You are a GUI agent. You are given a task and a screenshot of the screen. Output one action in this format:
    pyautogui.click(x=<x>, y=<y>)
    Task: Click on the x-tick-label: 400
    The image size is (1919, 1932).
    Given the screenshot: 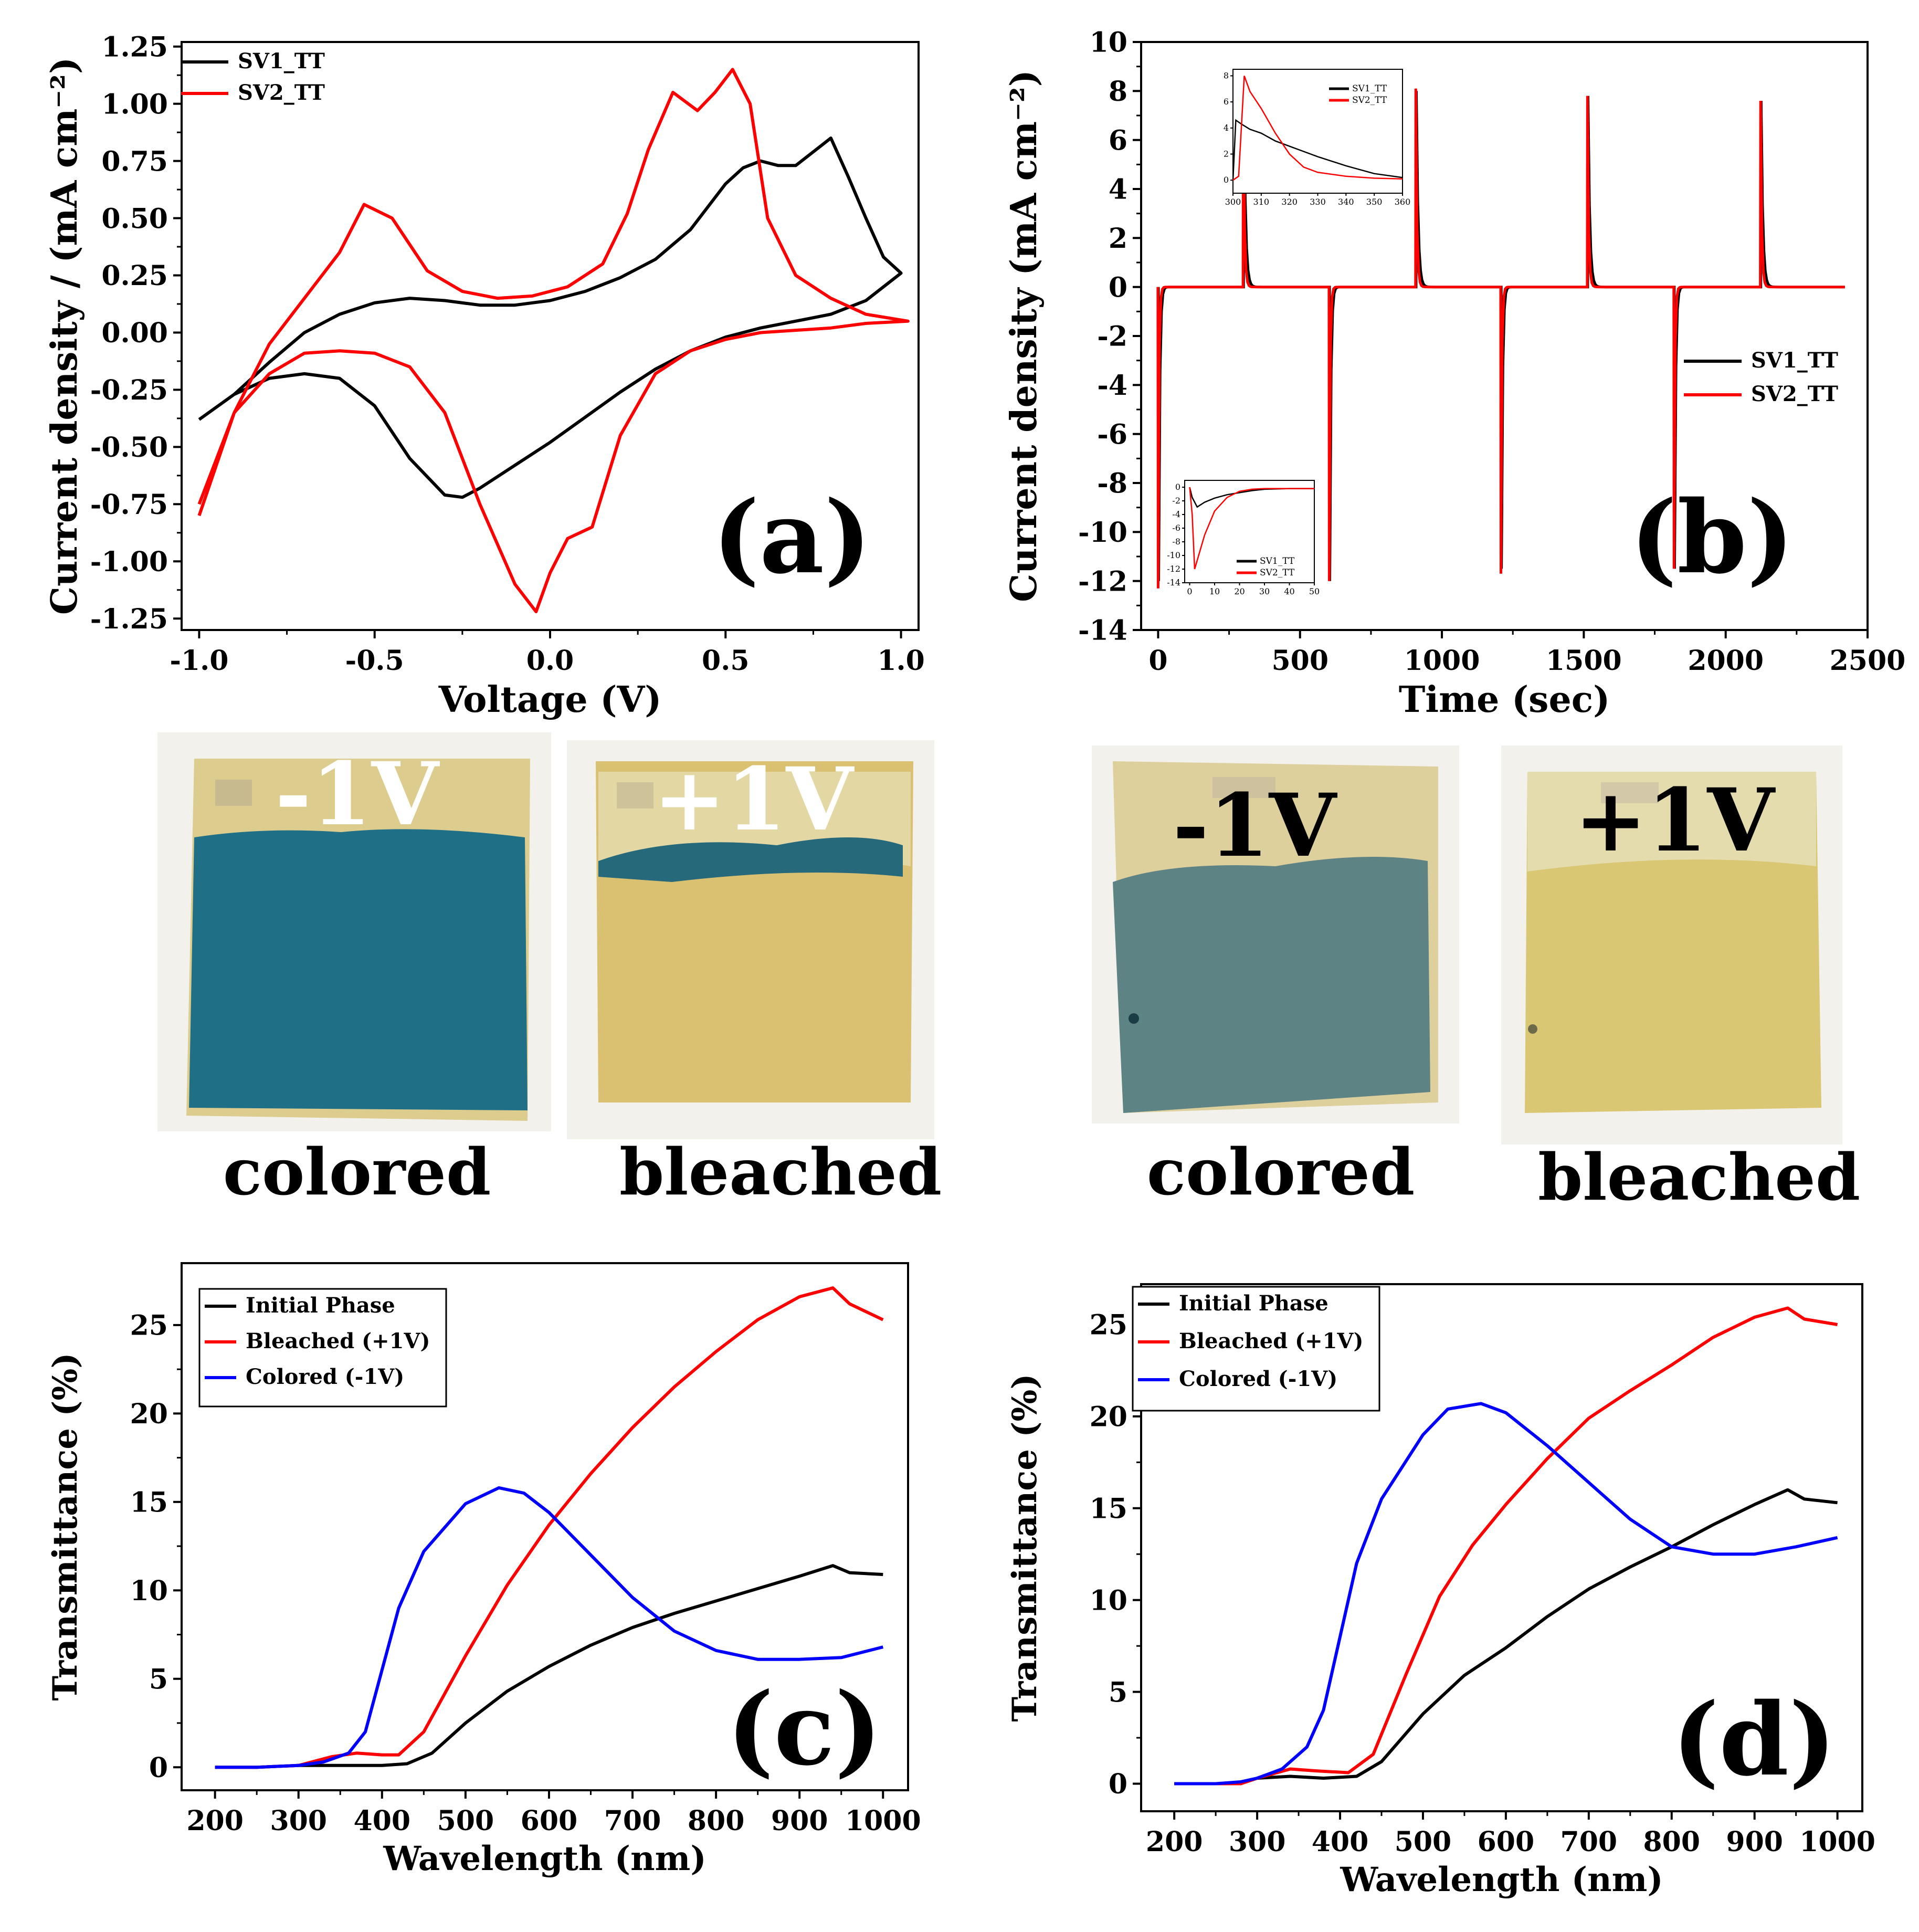 What is the action you would take?
    pyautogui.click(x=382, y=1821)
    